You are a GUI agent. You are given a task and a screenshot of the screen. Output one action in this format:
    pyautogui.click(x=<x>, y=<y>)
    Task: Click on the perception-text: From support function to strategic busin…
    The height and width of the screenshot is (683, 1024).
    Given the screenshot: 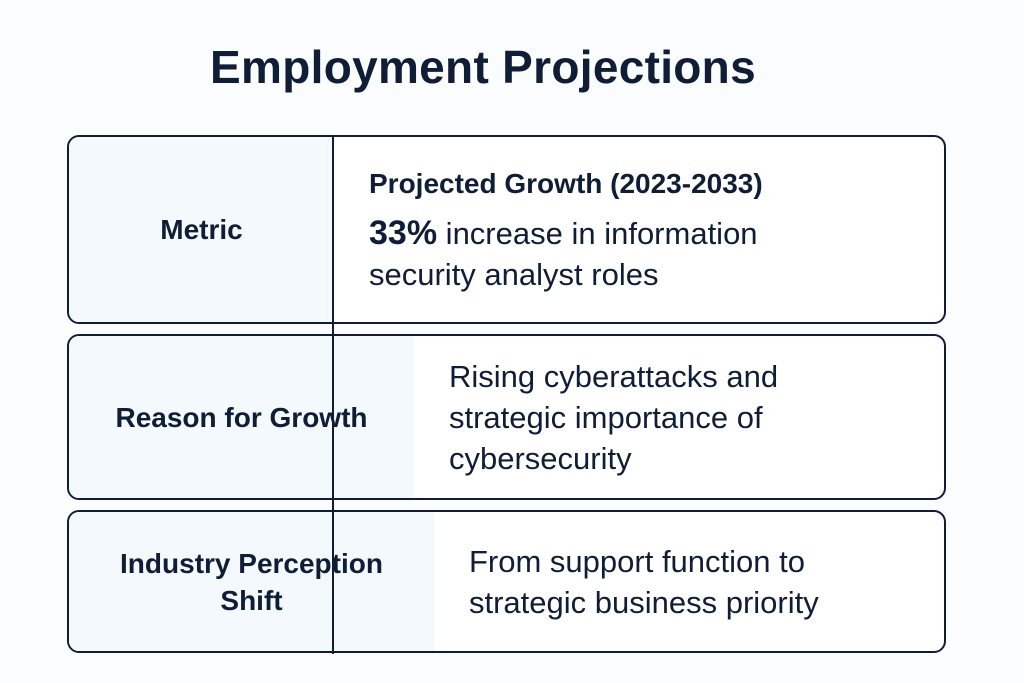 What is the action you would take?
    pyautogui.click(x=644, y=581)
    